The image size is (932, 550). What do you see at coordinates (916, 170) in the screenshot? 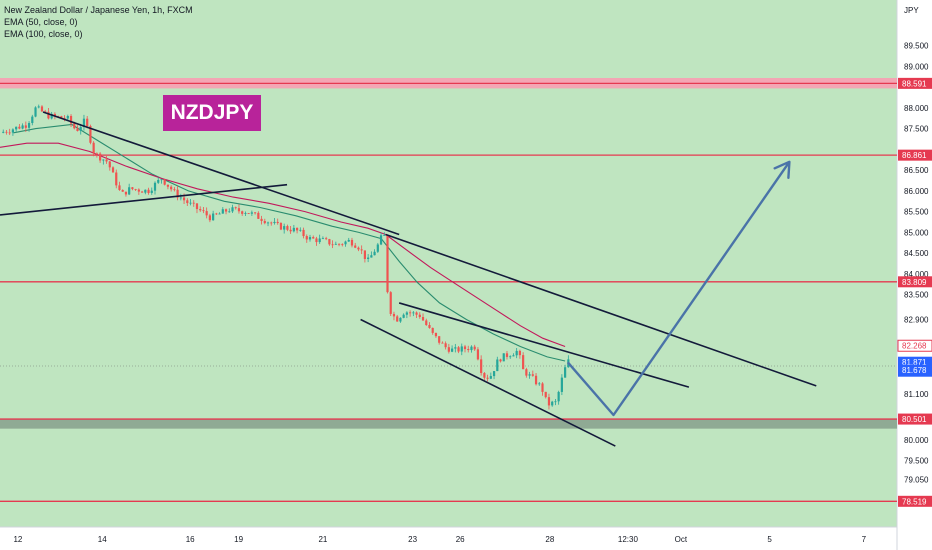
I see `price-tick-4: 86.500` at bounding box center [916, 170].